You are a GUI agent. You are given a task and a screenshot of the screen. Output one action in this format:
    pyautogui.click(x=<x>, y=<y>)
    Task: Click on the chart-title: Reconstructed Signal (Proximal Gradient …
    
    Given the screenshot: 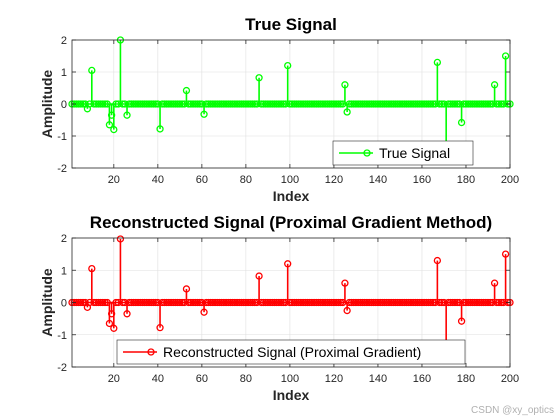 What is the action you would take?
    pyautogui.click(x=291, y=222)
    